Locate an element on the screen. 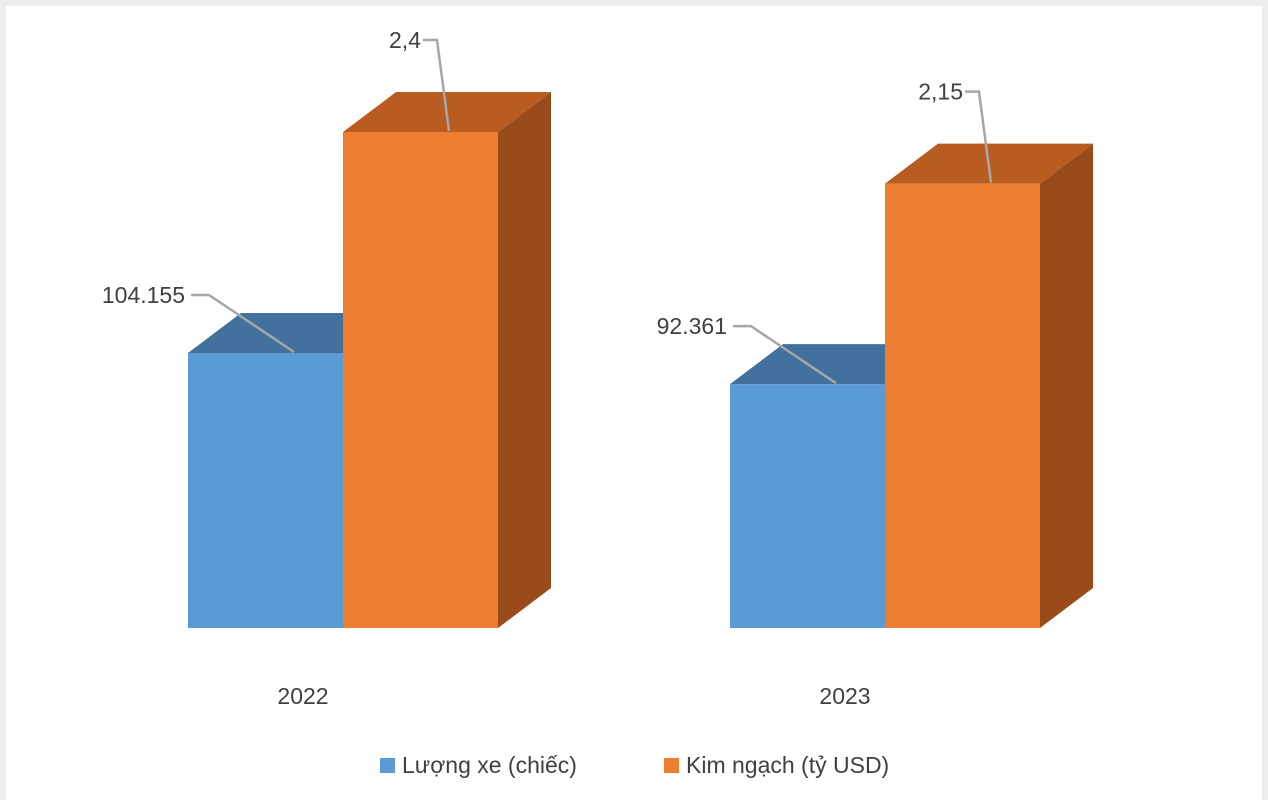 Image resolution: width=1268 pixels, height=800 pixels. data-label-kim-ngach-2022: 2,4 is located at coordinates (405, 40).